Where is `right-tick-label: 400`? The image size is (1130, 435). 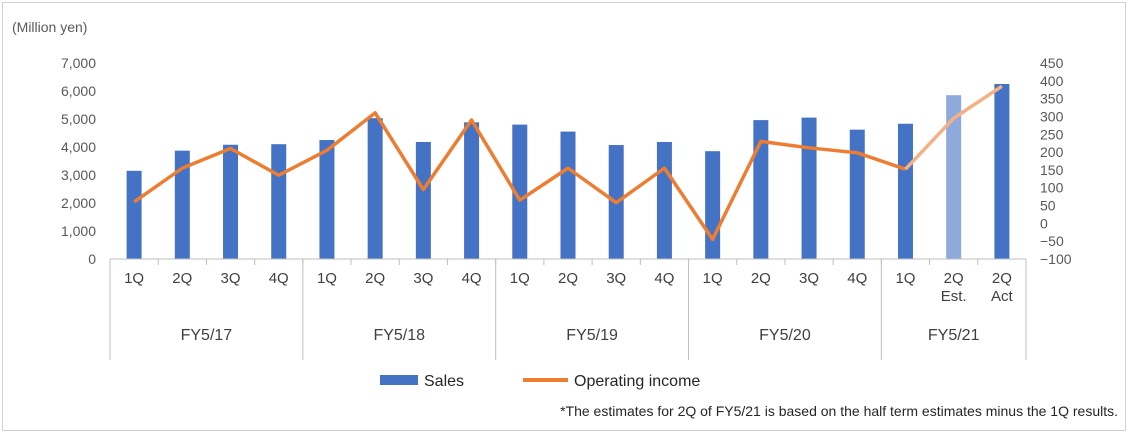 right-tick-label: 400 is located at coordinates (1052, 81).